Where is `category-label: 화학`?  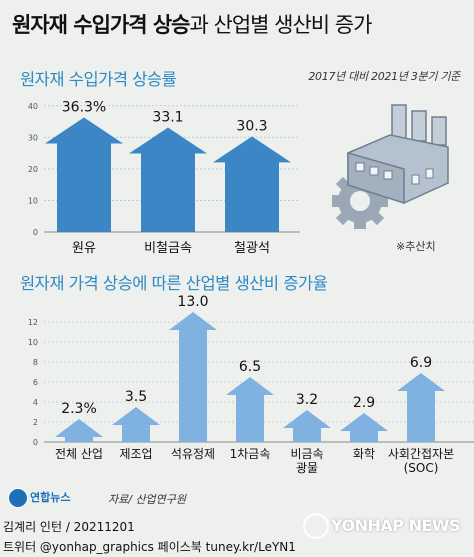 category-label: 화학 is located at coordinates (364, 454).